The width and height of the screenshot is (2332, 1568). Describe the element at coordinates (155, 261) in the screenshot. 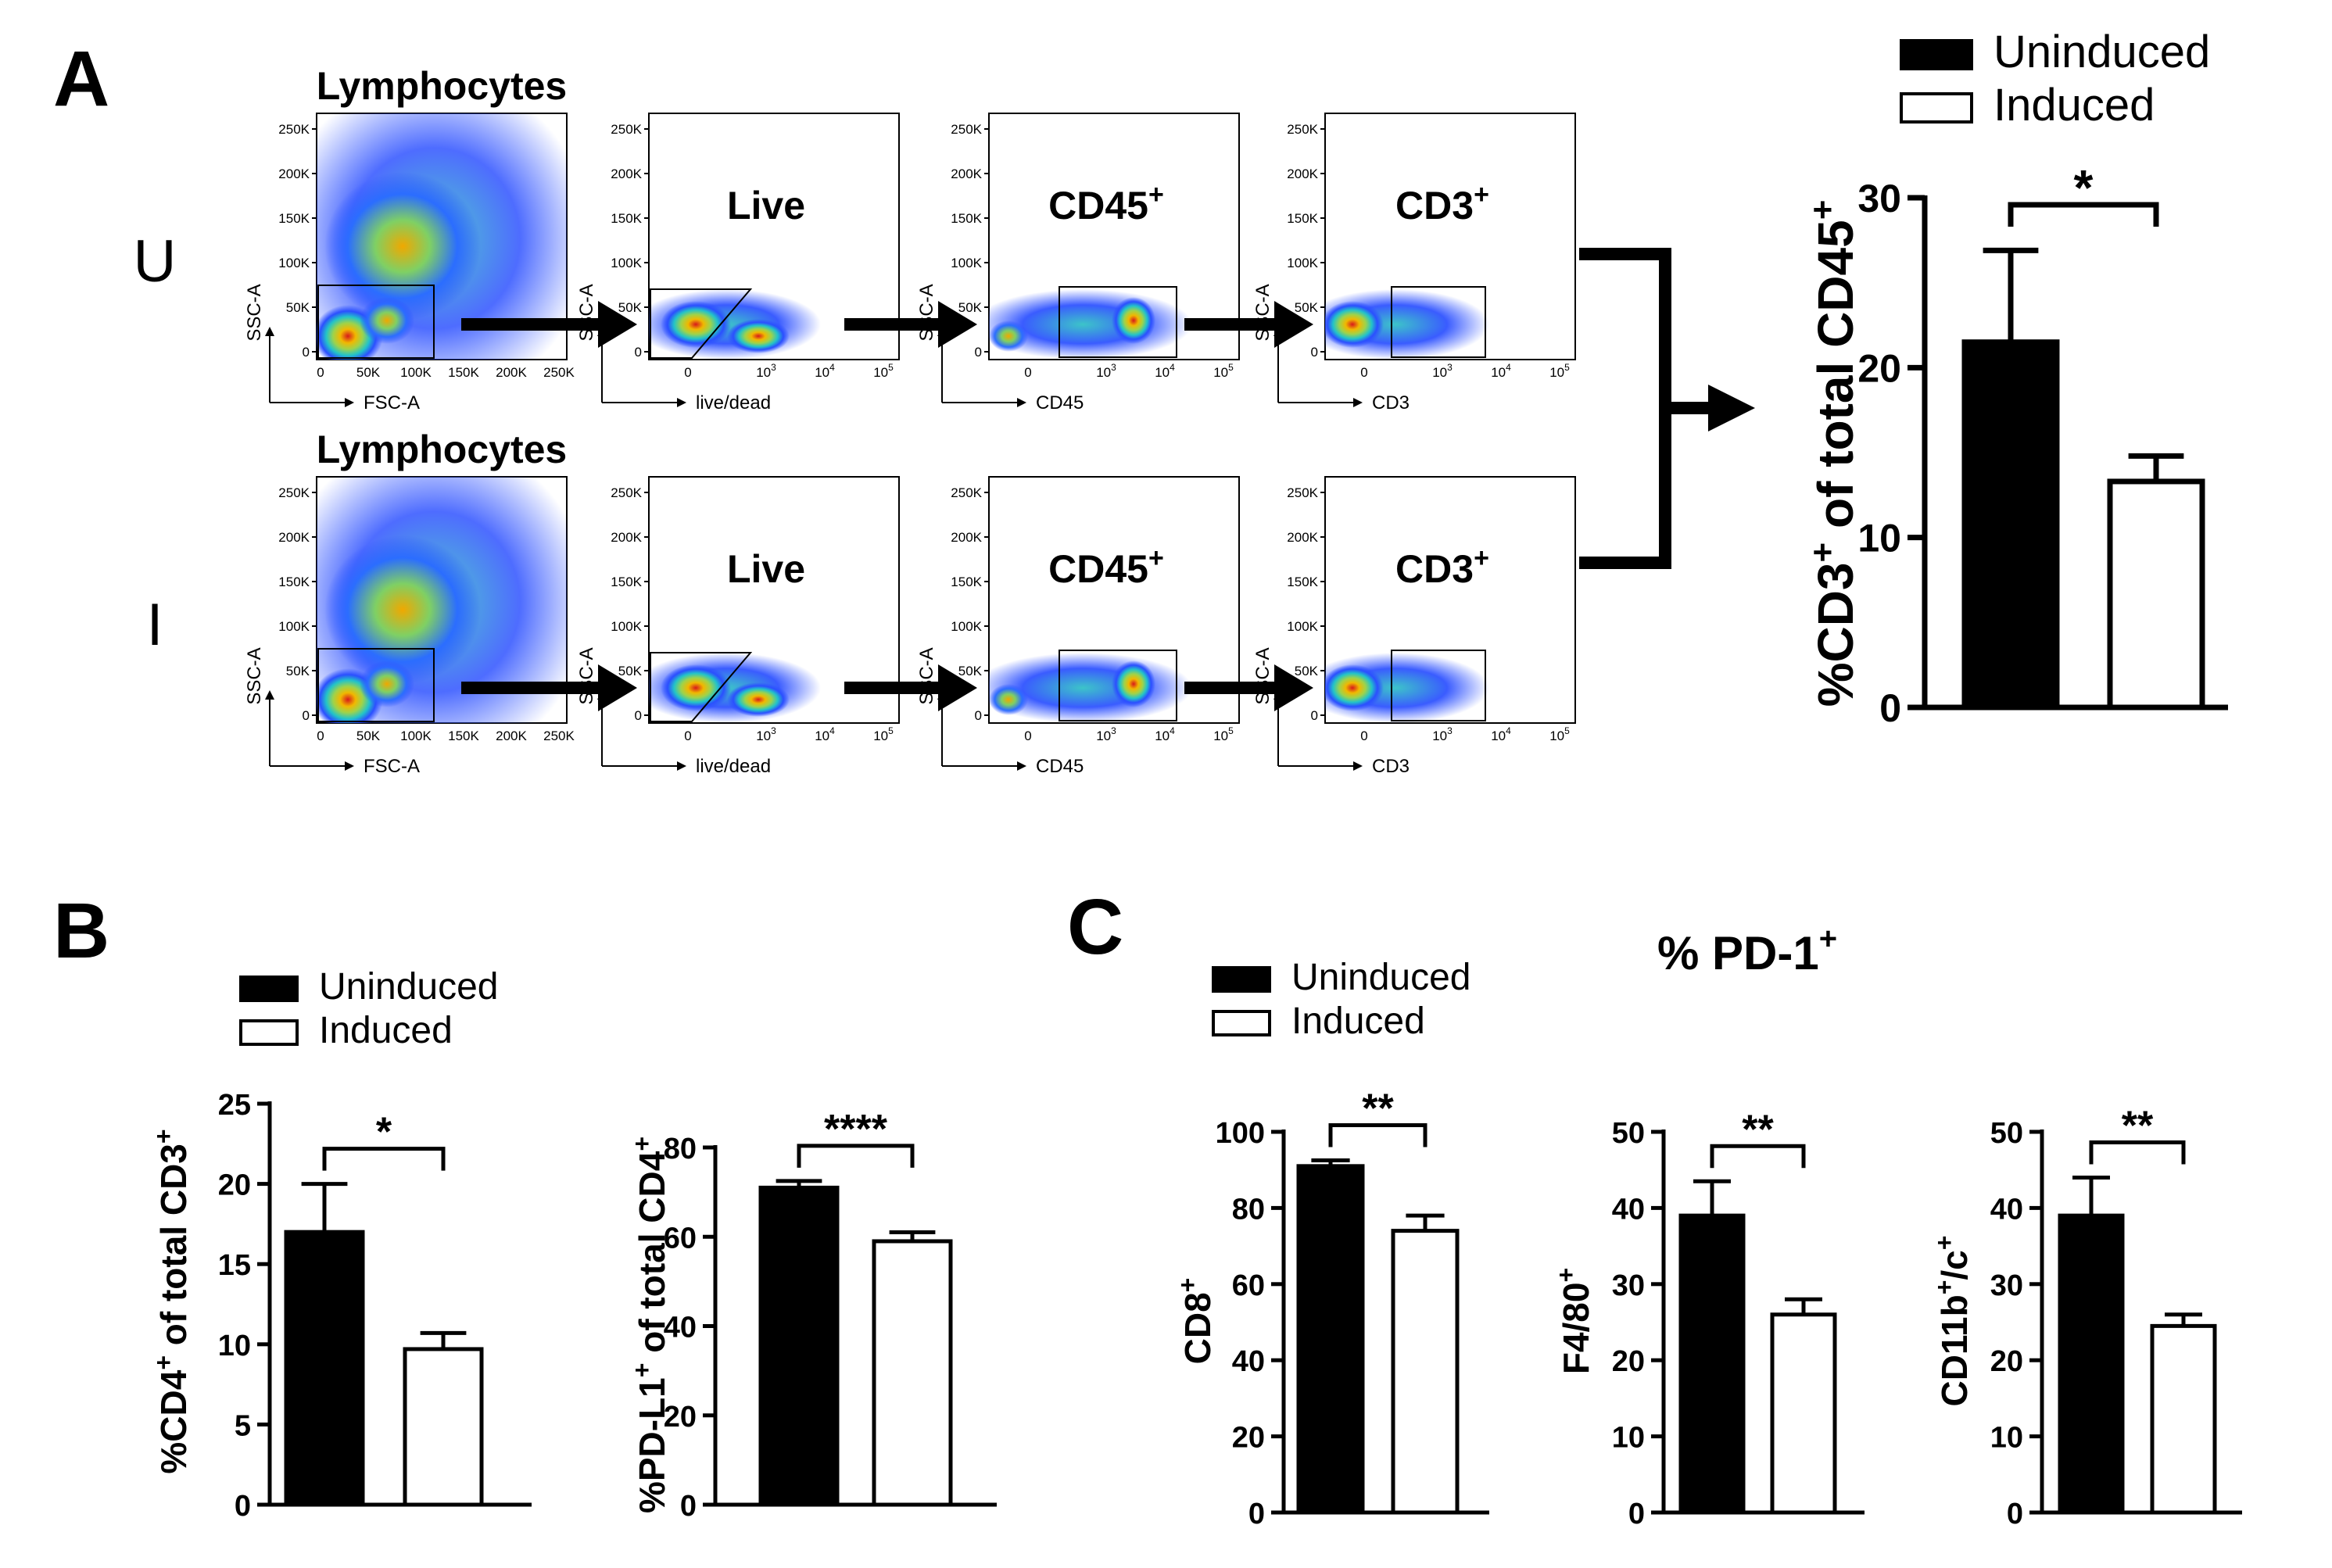

I see `row-label: U` at that location.